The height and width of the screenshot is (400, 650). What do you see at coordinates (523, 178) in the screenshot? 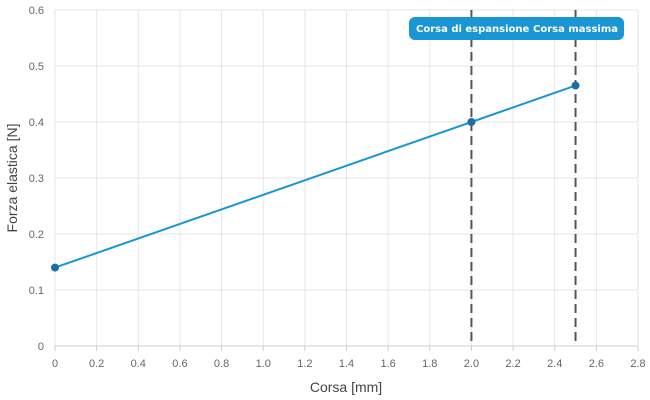
I see `annotation-lines` at bounding box center [523, 178].